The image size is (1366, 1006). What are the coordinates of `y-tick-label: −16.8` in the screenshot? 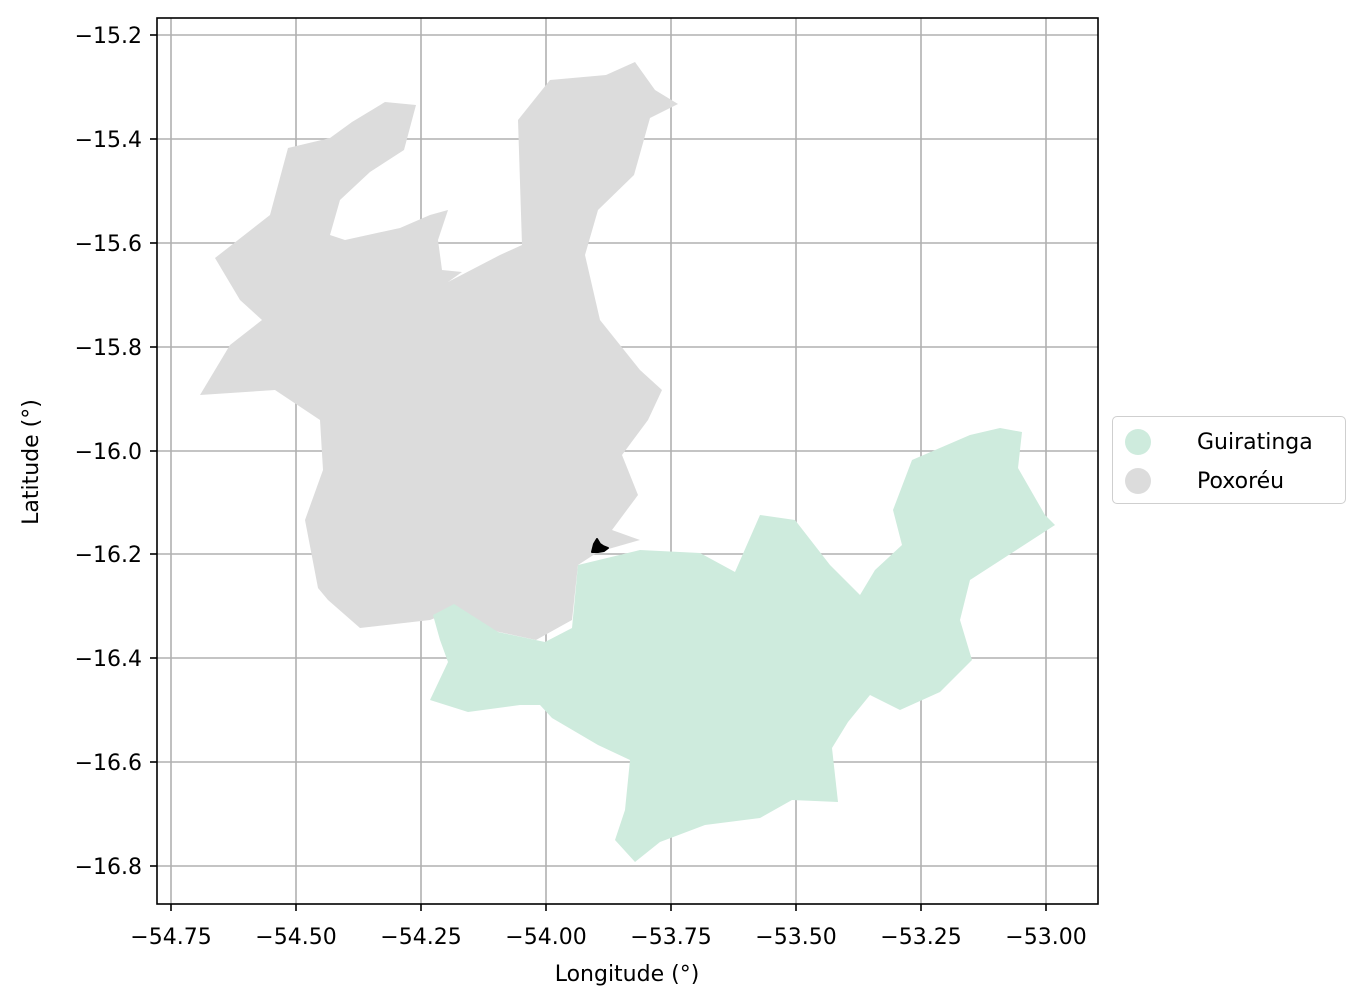 It's located at (108, 867).